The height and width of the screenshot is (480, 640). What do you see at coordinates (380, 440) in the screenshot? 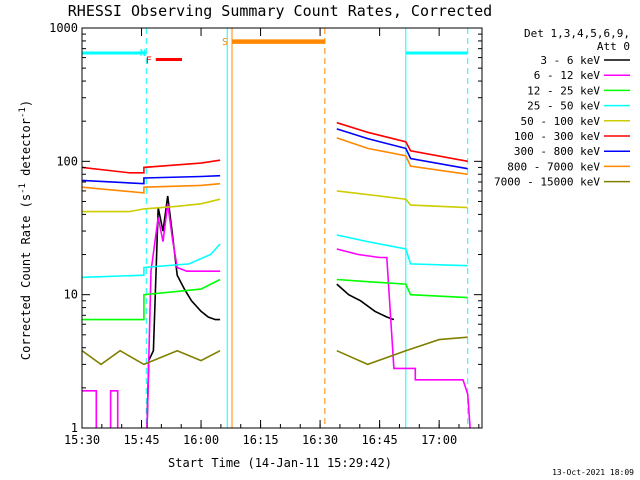
I see `x-tick-label-5: 16:45` at bounding box center [380, 440].